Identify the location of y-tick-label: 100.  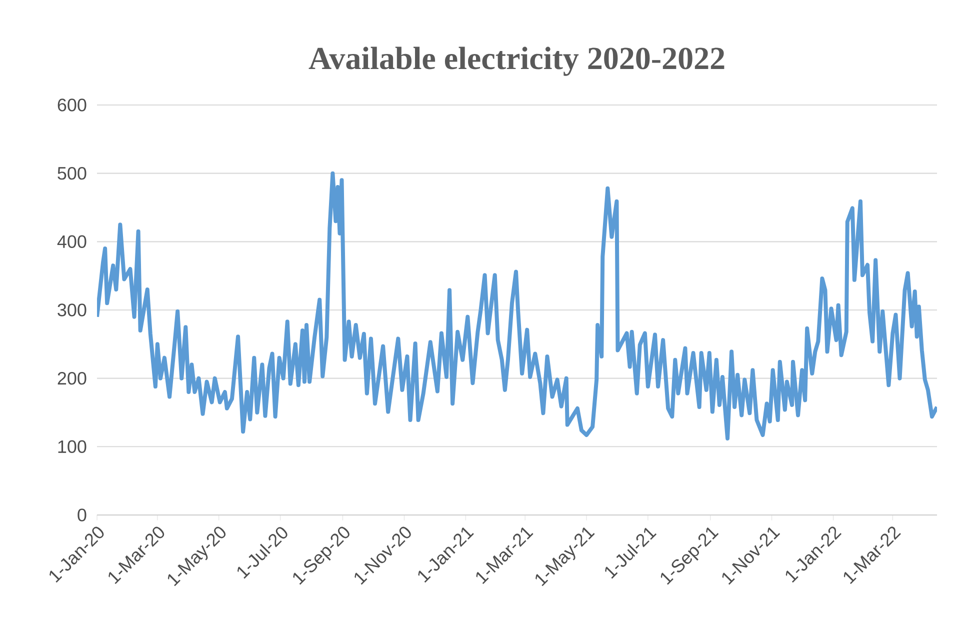
(72, 447).